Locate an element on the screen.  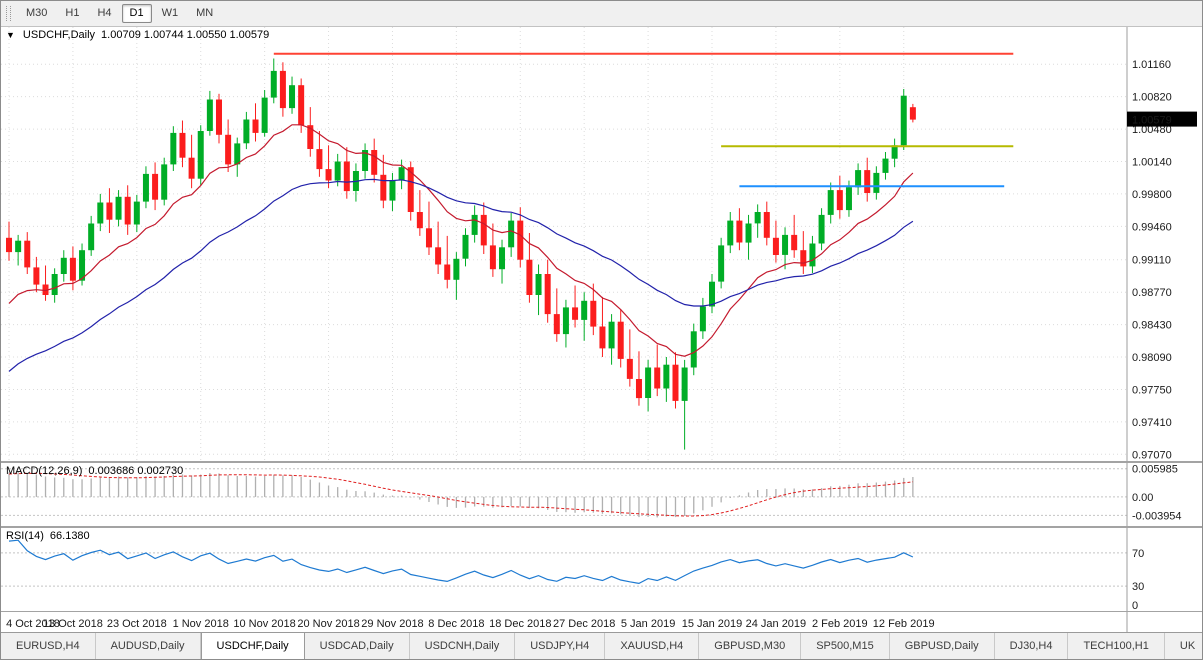
rsi-pane: 70 30 0 RSI(14) 66.1380 is located at coordinates (601, 570).